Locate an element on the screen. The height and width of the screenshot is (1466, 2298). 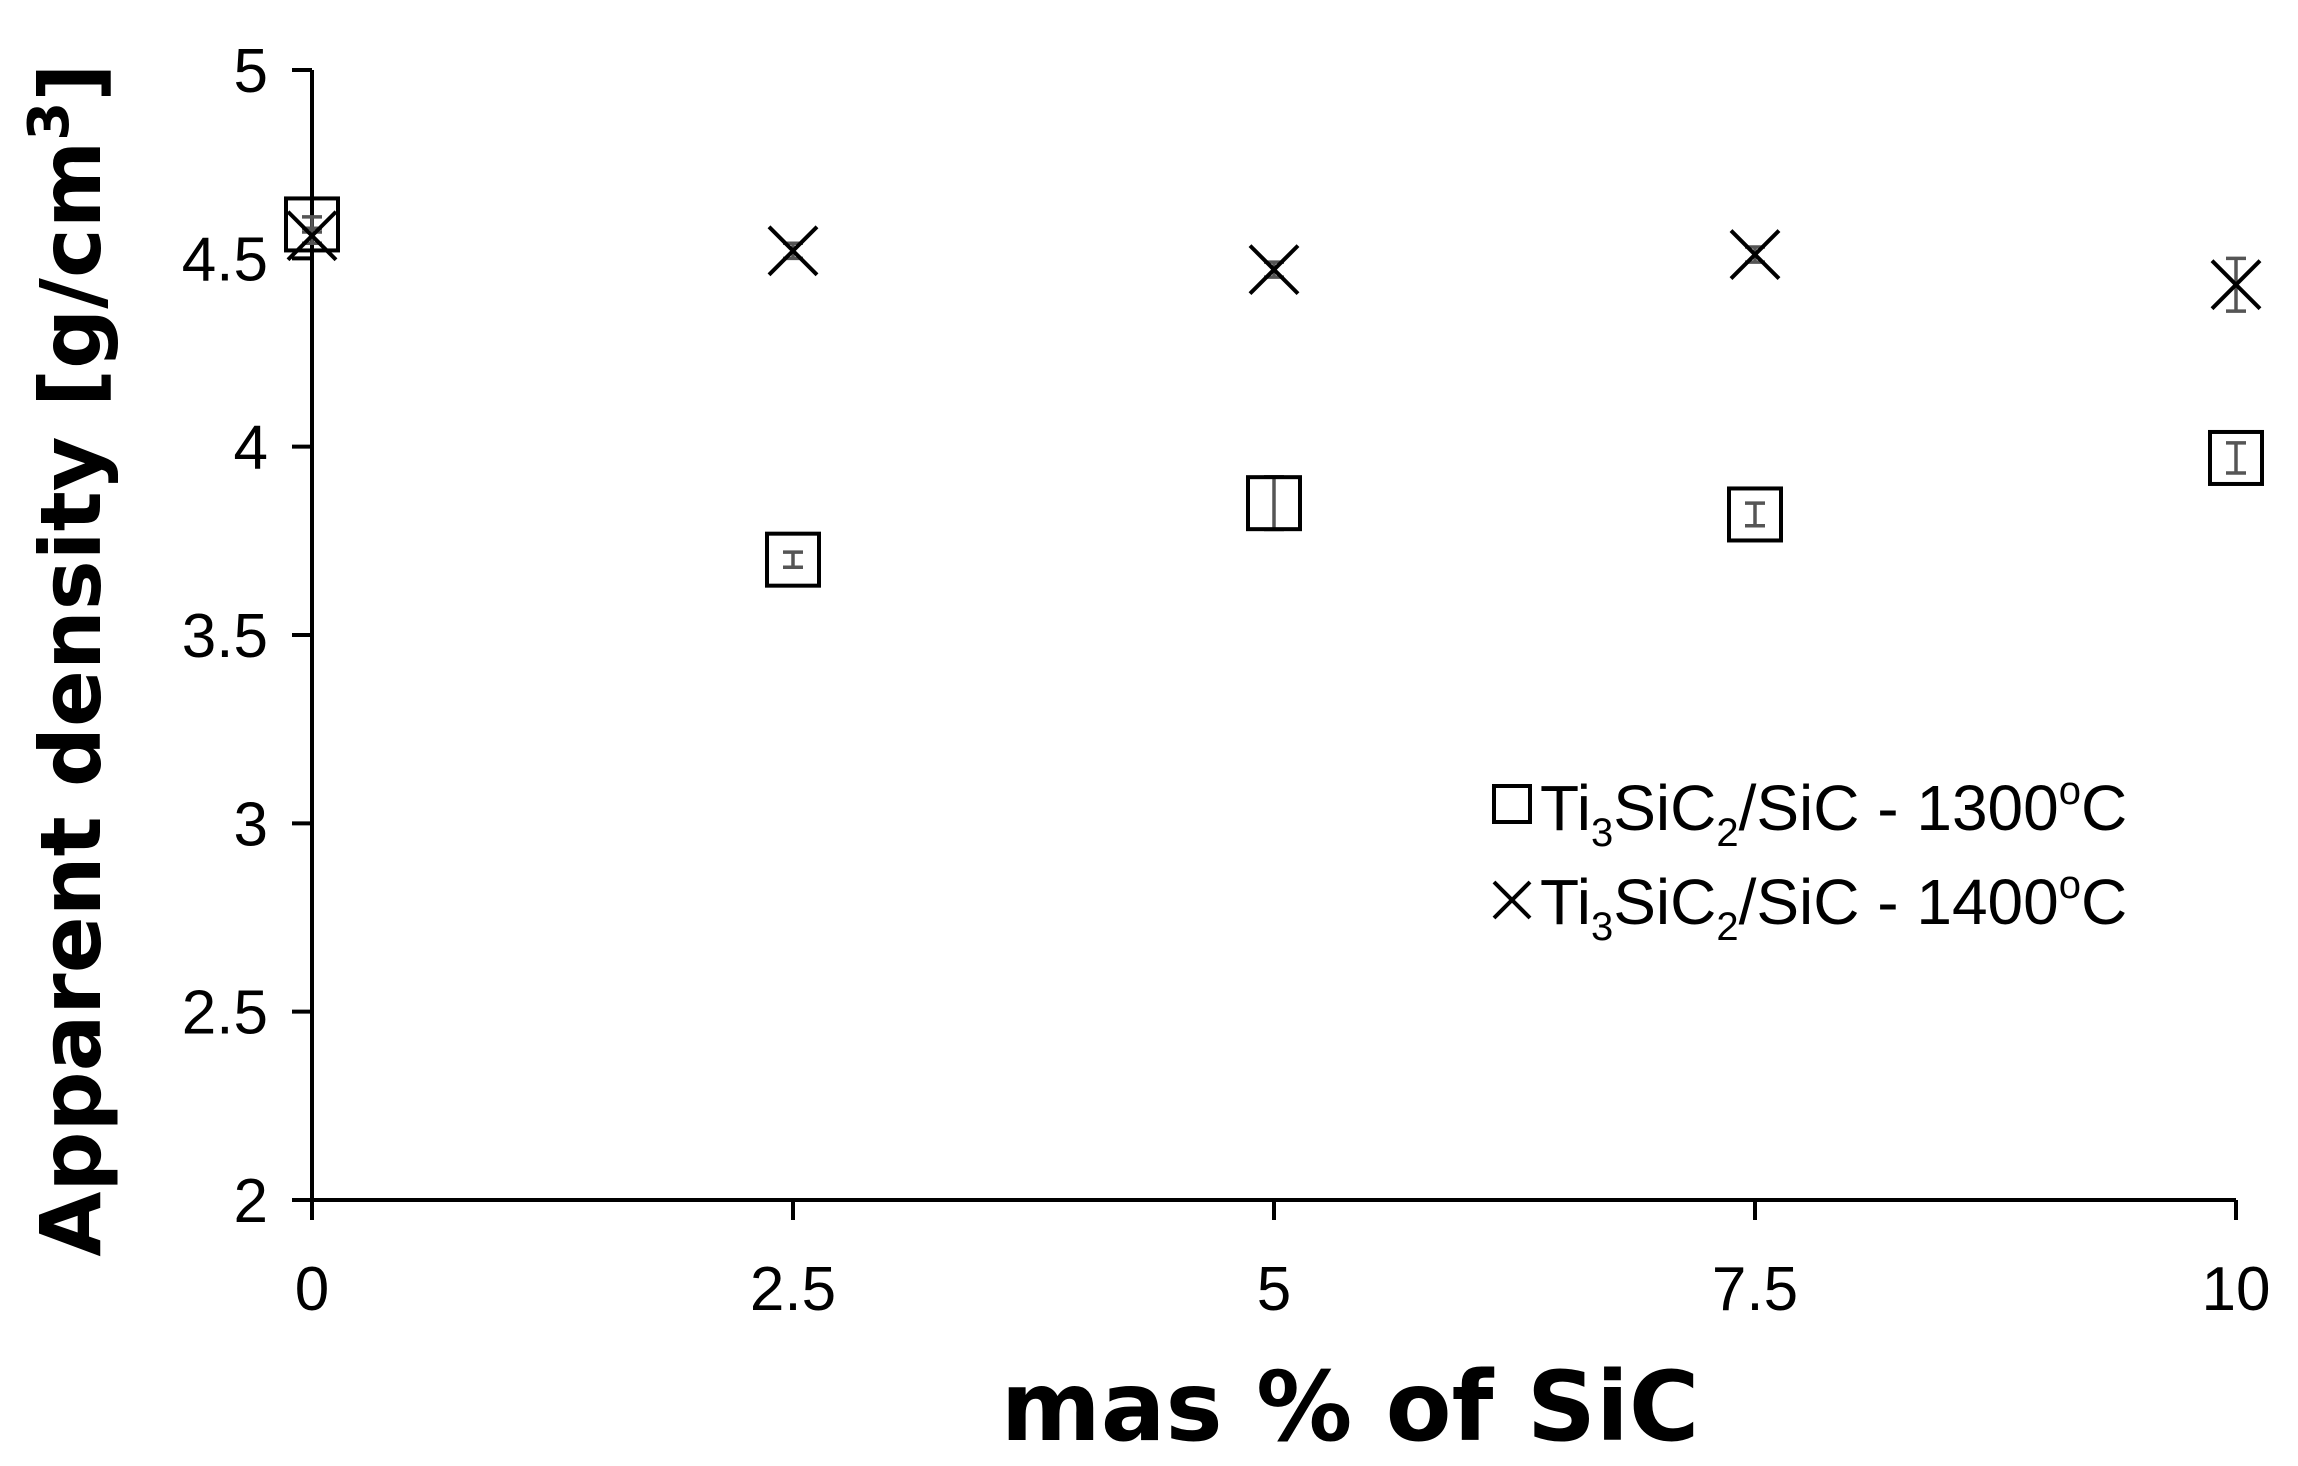
legend-marker-x-icon is located at coordinates (1512, 900).